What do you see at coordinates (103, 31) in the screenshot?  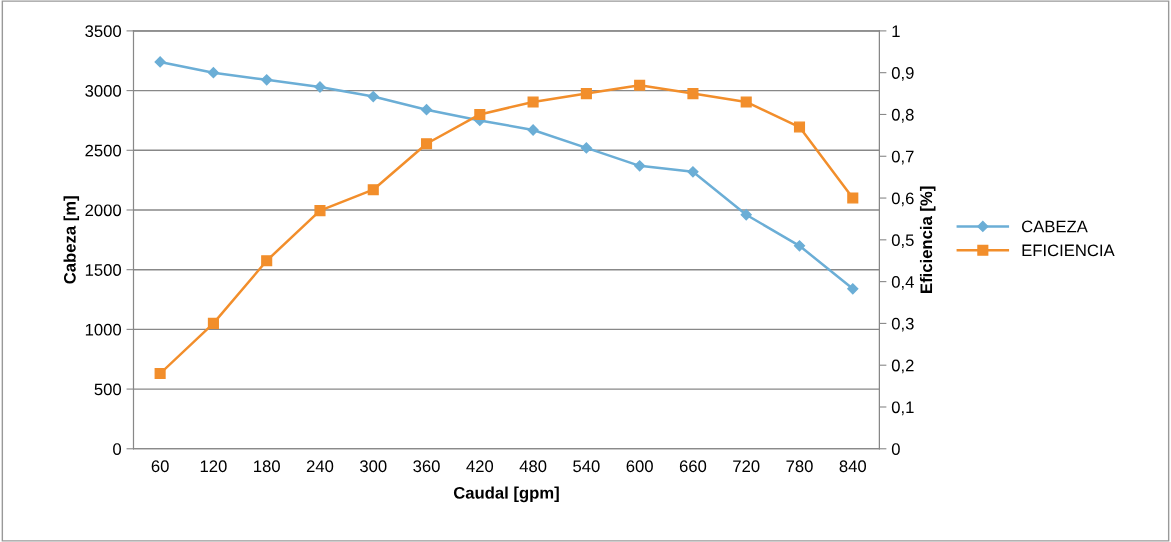 I see `y-tick-label: 3500` at bounding box center [103, 31].